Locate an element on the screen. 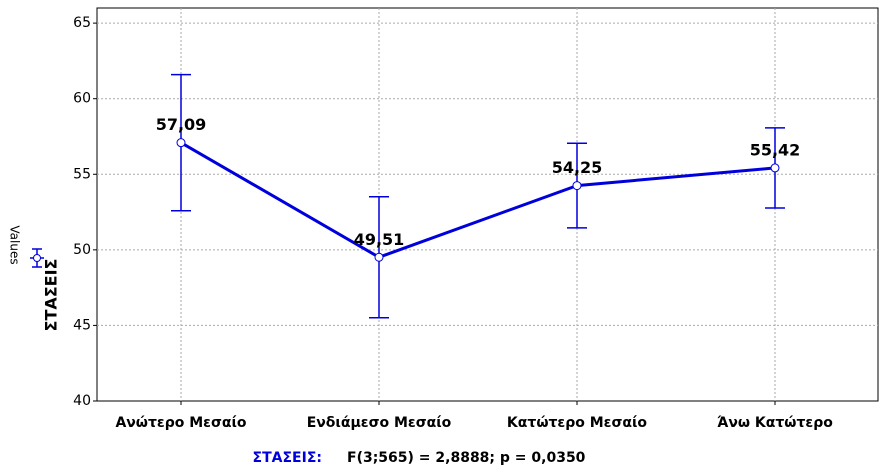 This screenshot has width=883, height=473. y-tick-label: 55 is located at coordinates (82, 174).